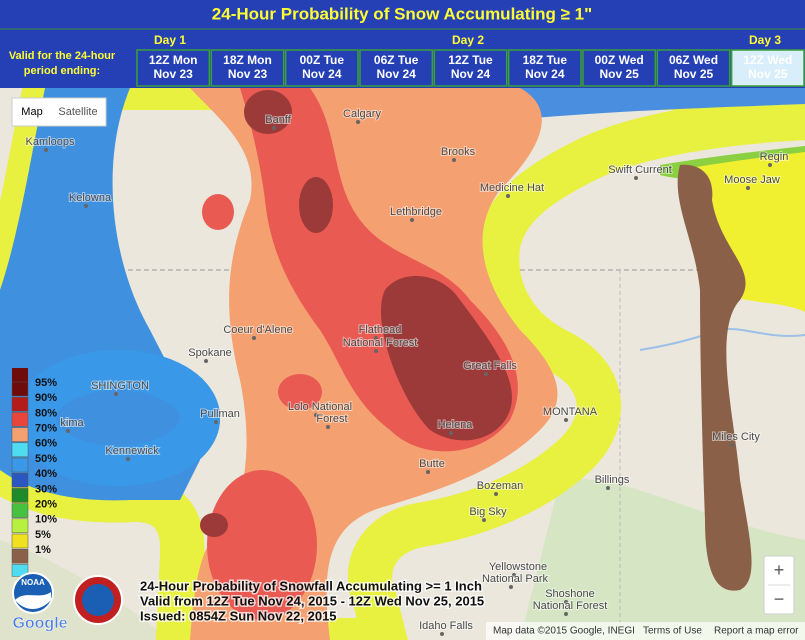 The width and height of the screenshot is (805, 640). I want to click on period-text: Nov 23, so click(248, 74).